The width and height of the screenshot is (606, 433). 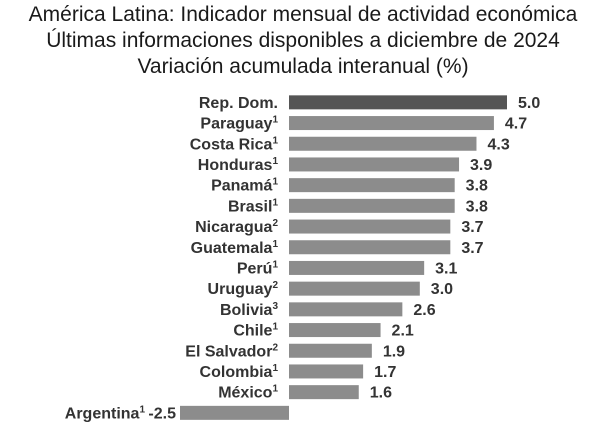 What do you see at coordinates (244, 186) in the screenshot?
I see `category-label-5: Panamá1` at bounding box center [244, 186].